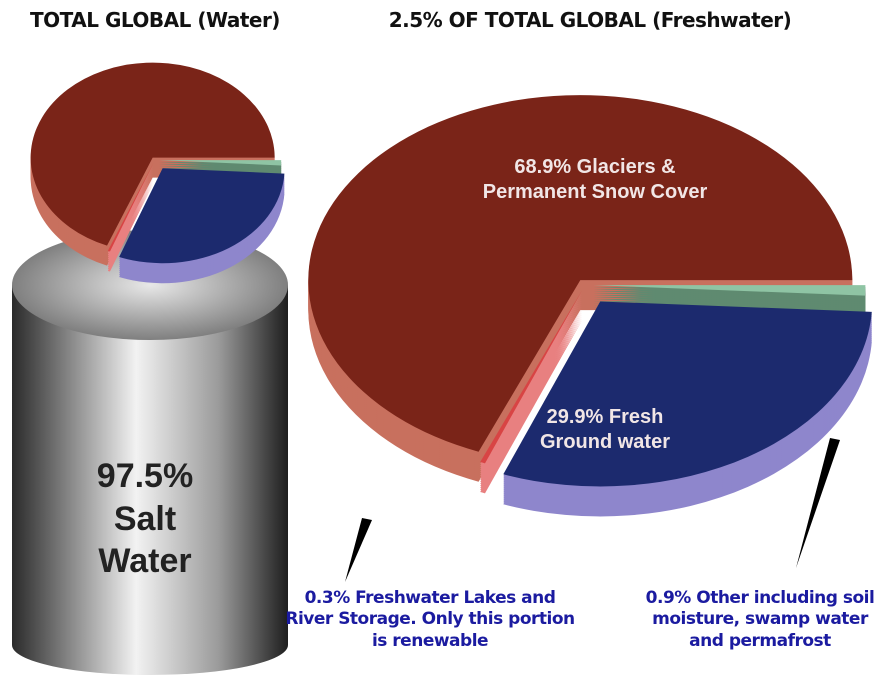 Image resolution: width=877 pixels, height=681 pixels. Describe the element at coordinates (150, 645) in the screenshot. I see `cylinder-bottom` at that location.